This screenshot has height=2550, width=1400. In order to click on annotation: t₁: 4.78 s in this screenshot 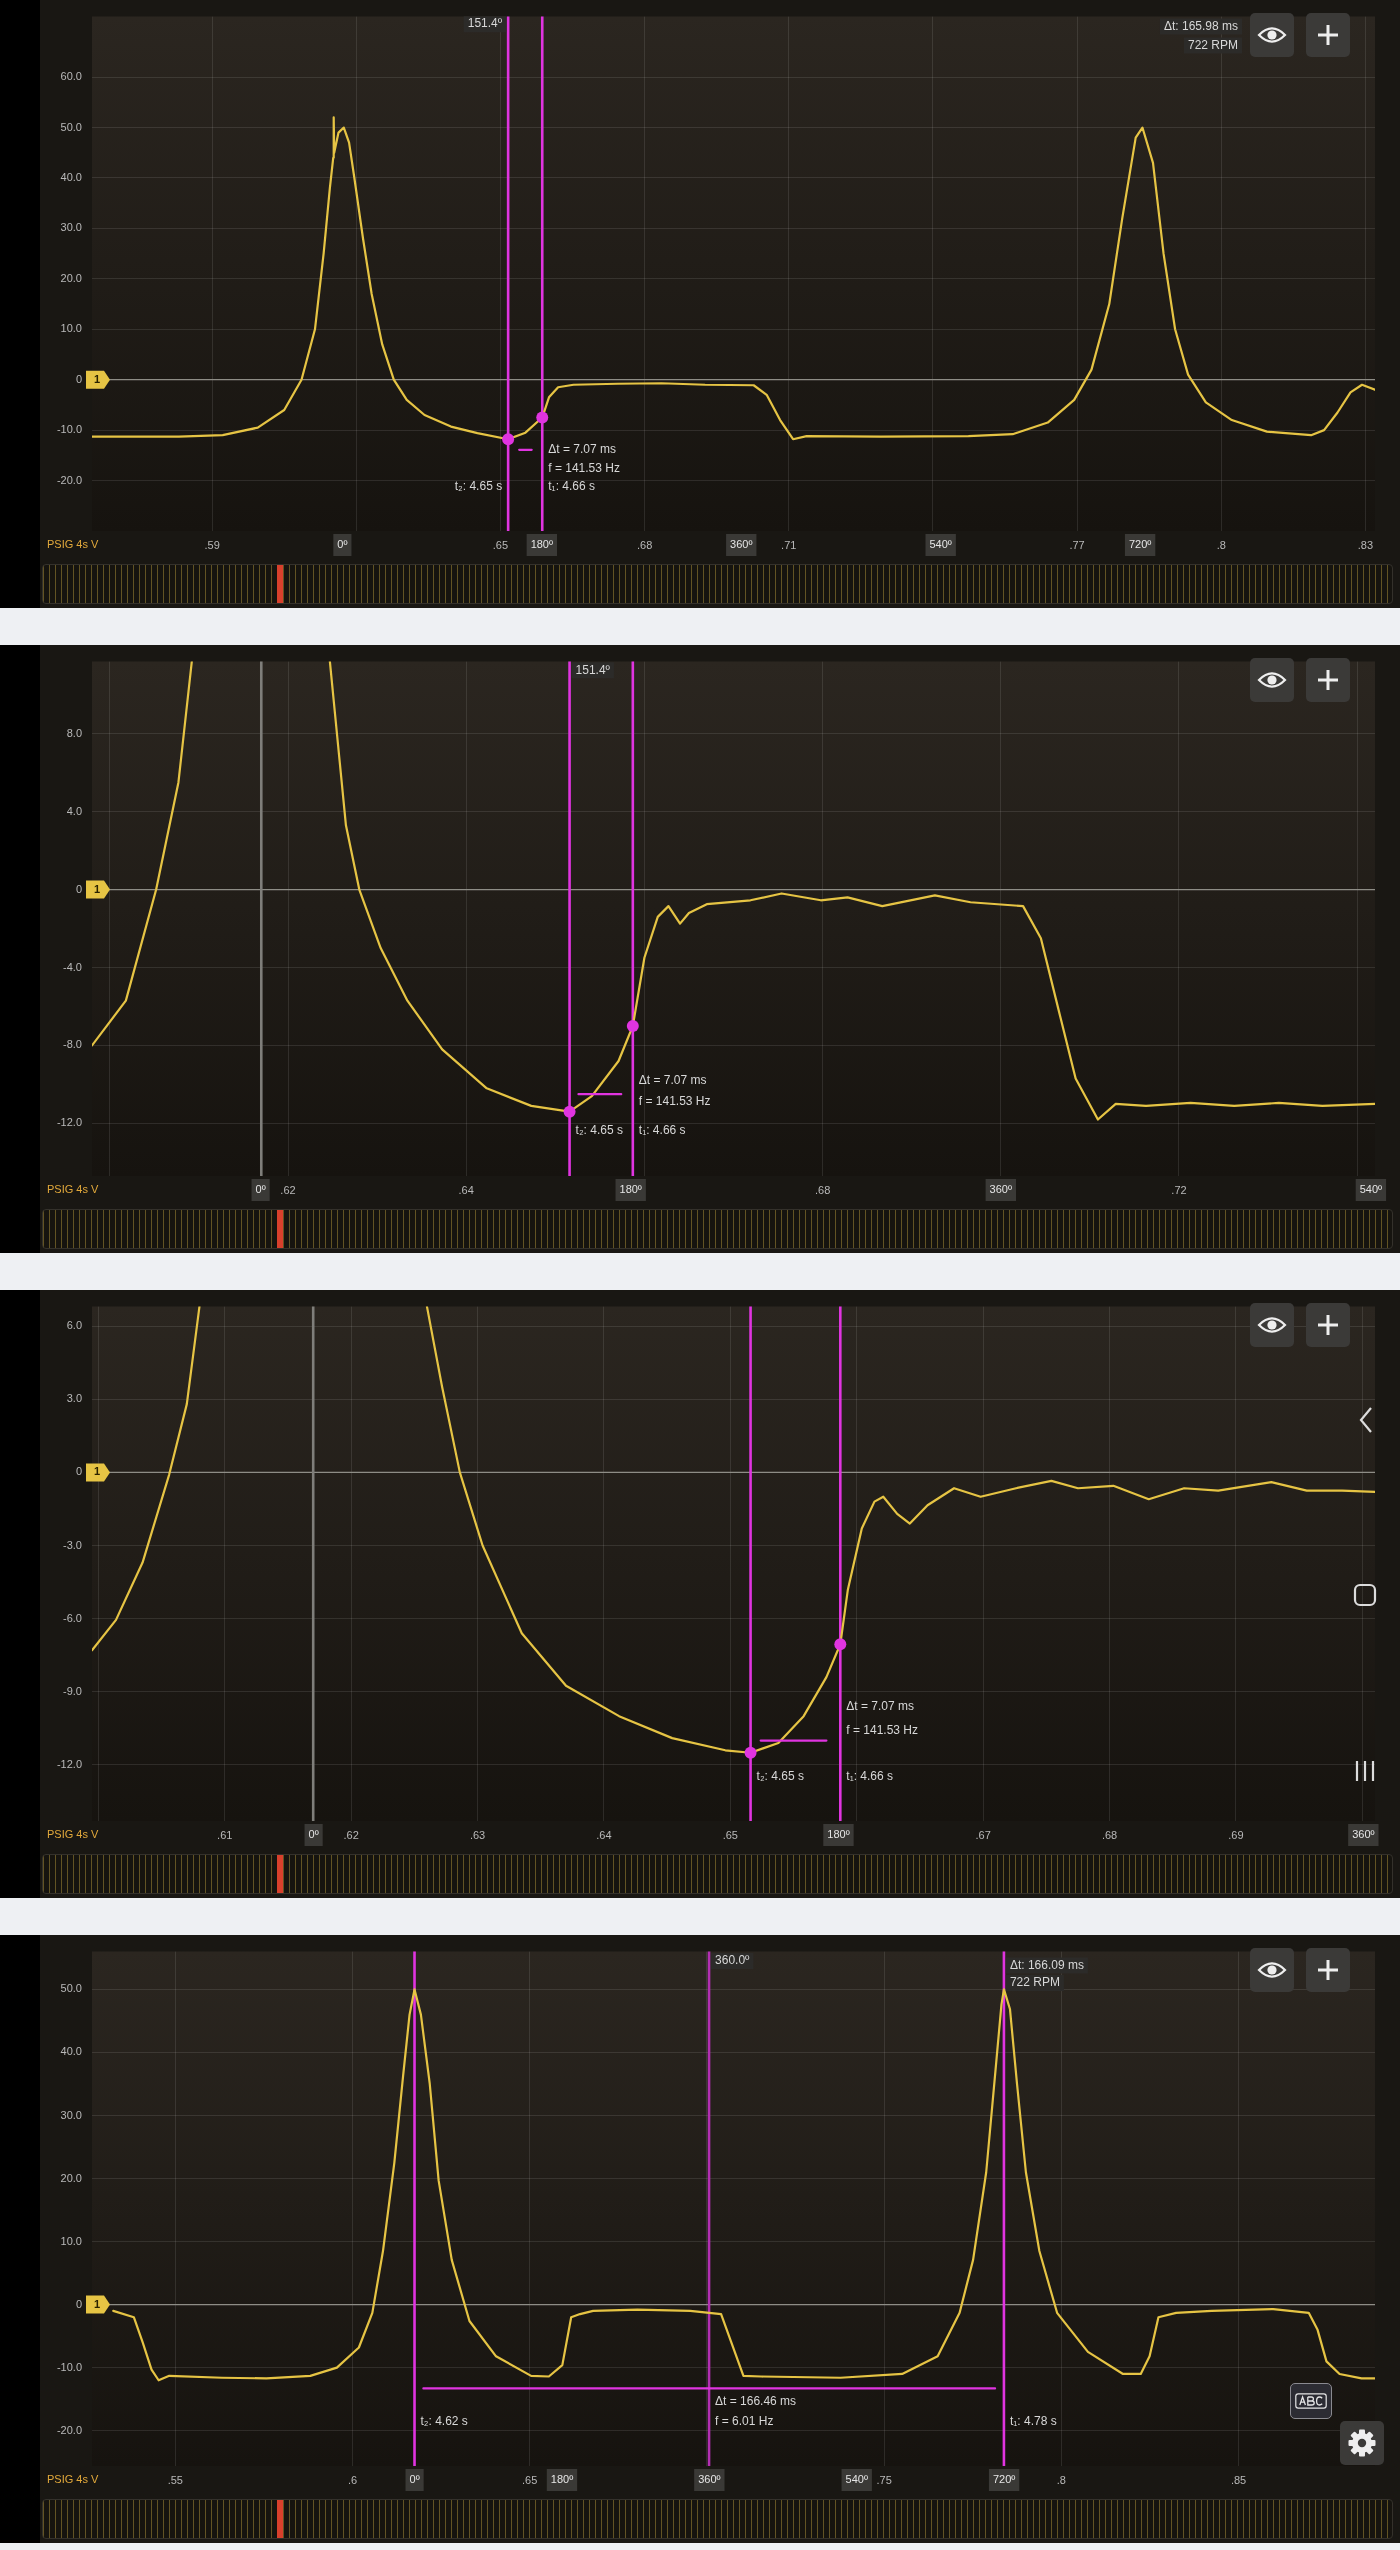, I will do `click(1033, 2421)`.